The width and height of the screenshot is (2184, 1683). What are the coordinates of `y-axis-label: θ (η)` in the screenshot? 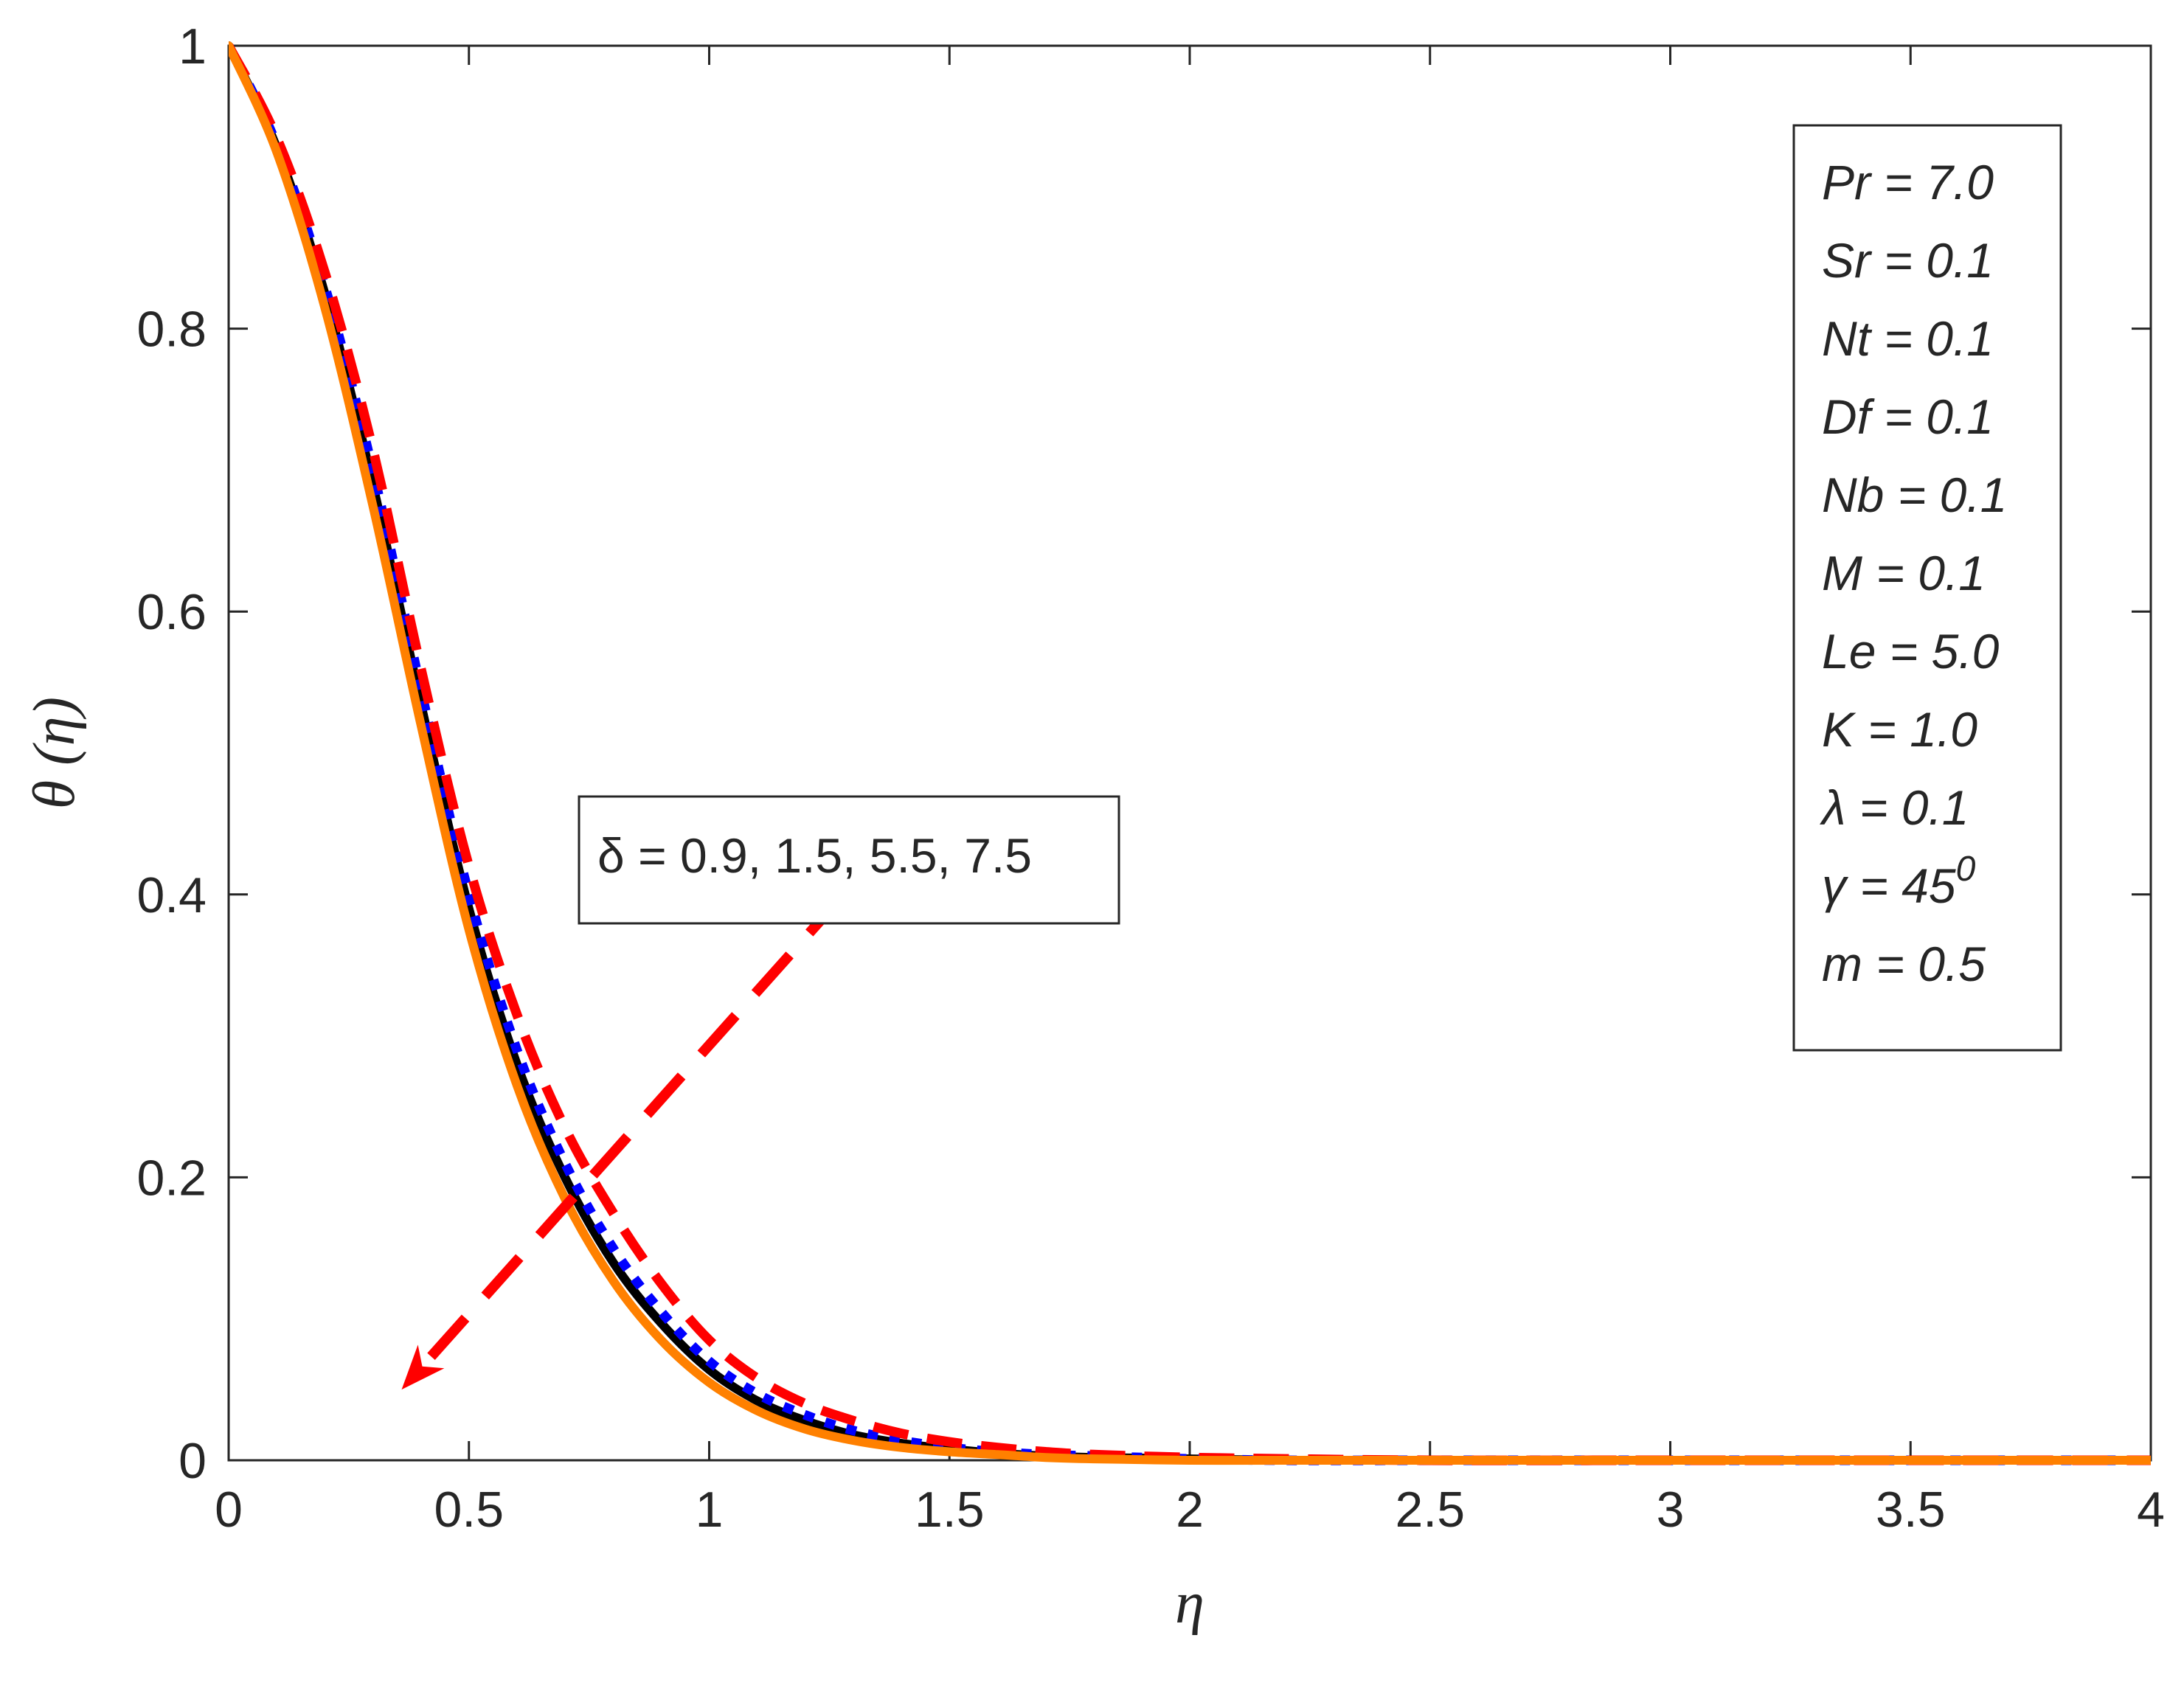 It's located at (54, 753).